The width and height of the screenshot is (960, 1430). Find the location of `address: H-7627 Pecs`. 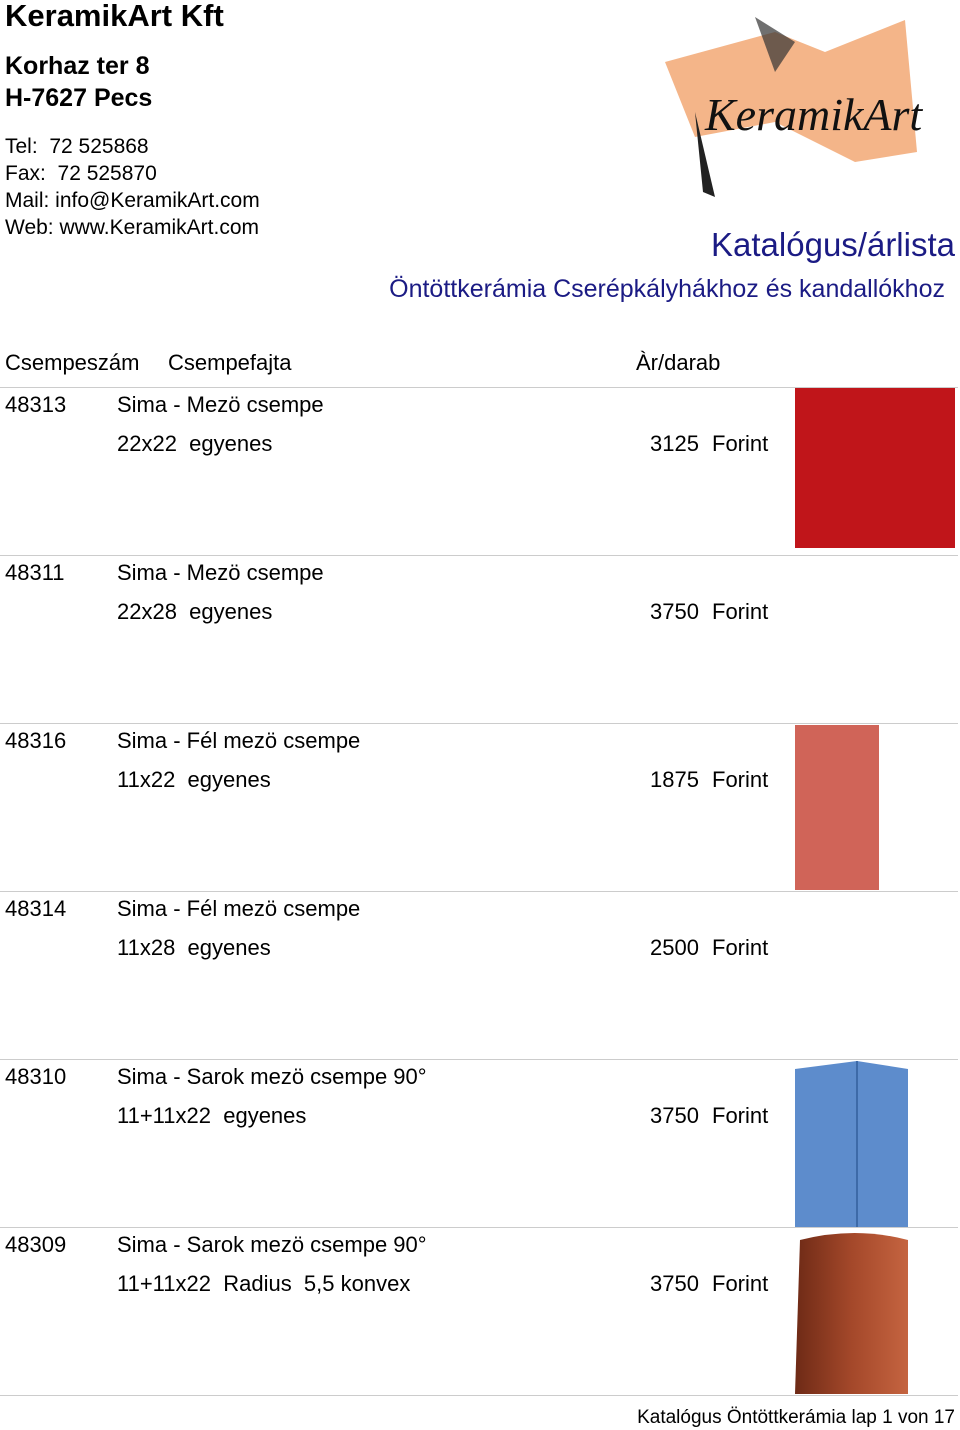

address: H-7627 Pecs is located at coordinates (79, 98).